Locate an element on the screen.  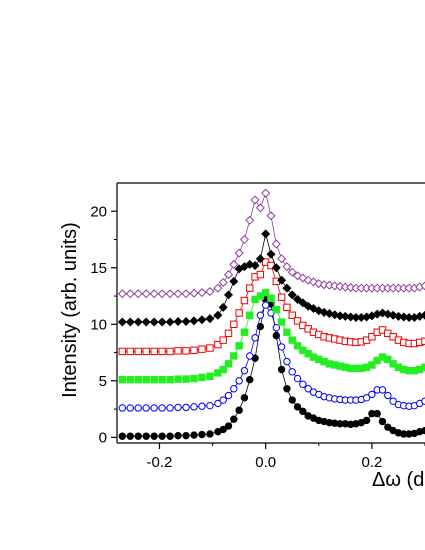
x-tick-label: -0.2 is located at coordinates (160, 462).